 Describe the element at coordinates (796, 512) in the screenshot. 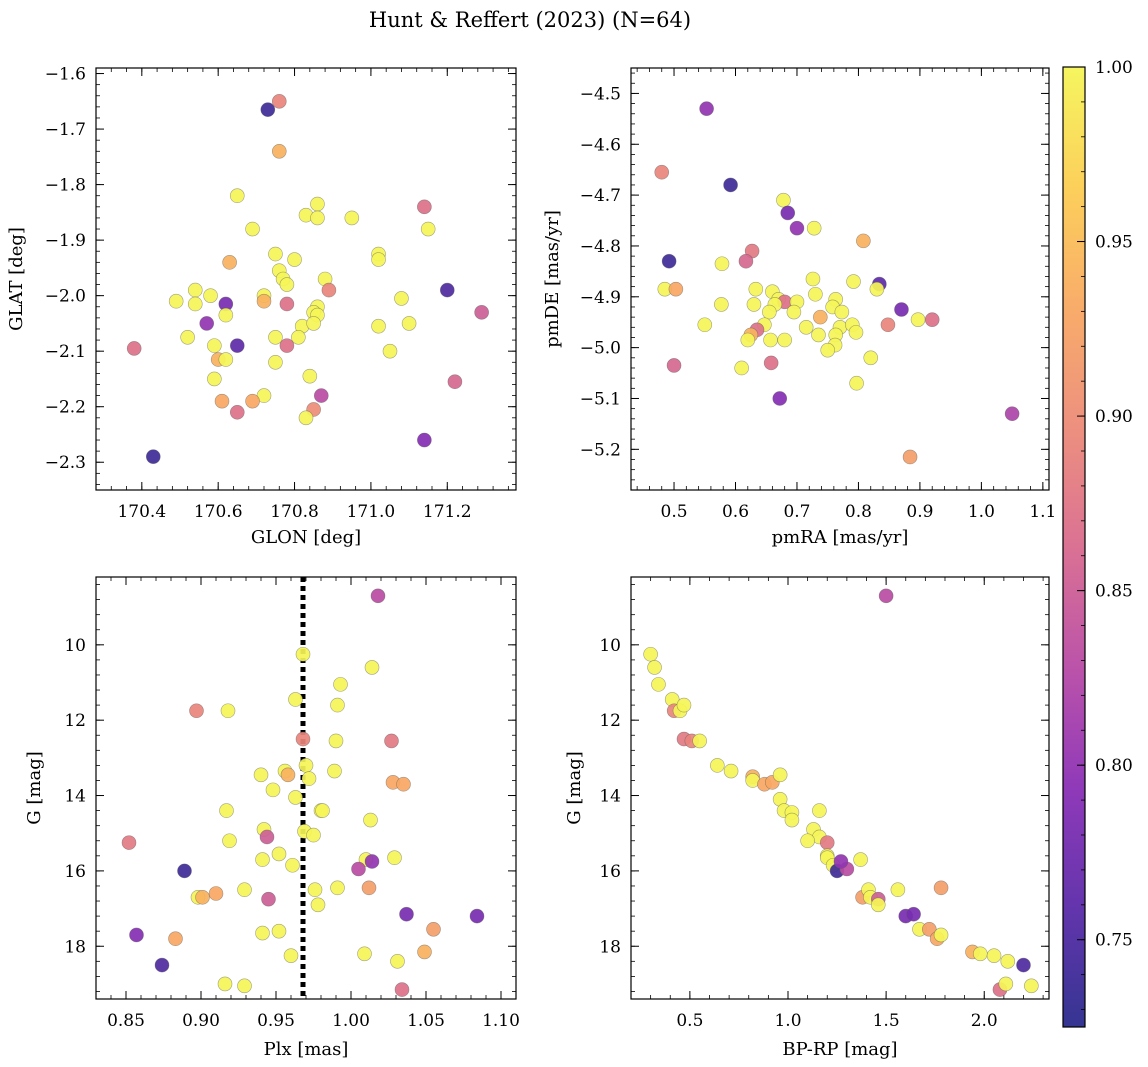

I see `x-tick-label: 0.7` at that location.